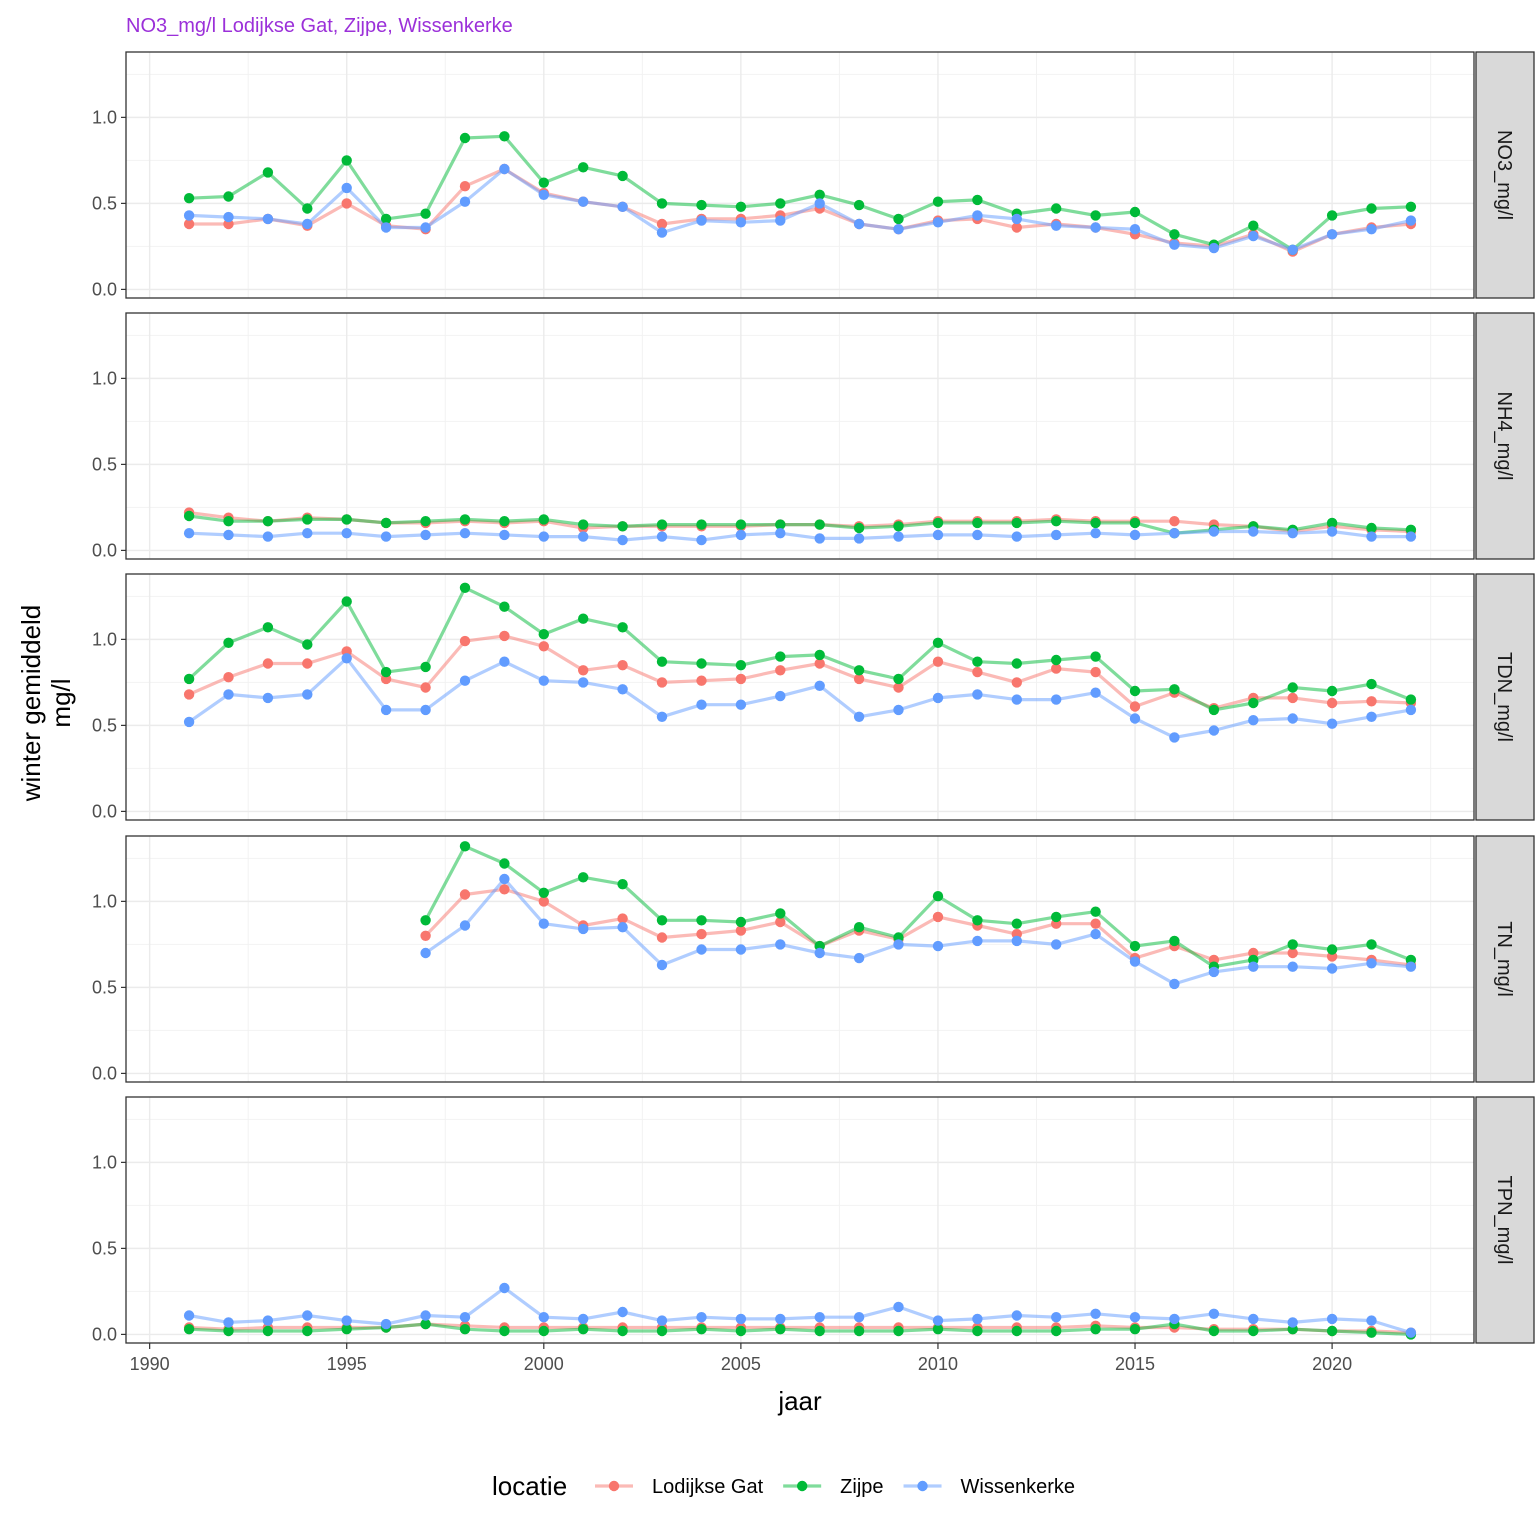  Describe the element at coordinates (104, 1073) in the screenshot. I see `y-tick-label: 0.0` at that location.